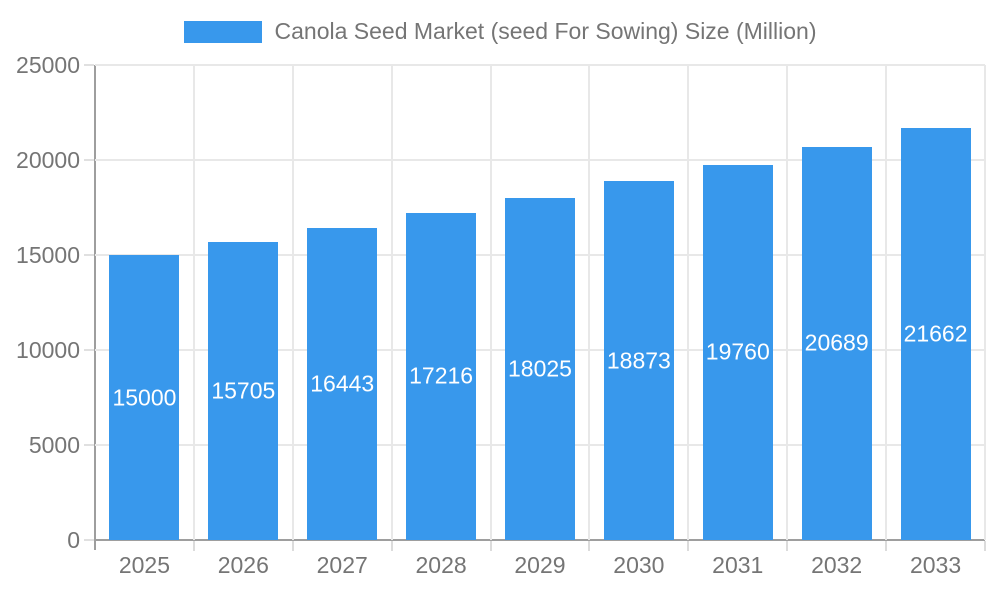 The height and width of the screenshot is (600, 1000). Describe the element at coordinates (738, 565) in the screenshot. I see `x-axis-tick-label: 2031` at that location.